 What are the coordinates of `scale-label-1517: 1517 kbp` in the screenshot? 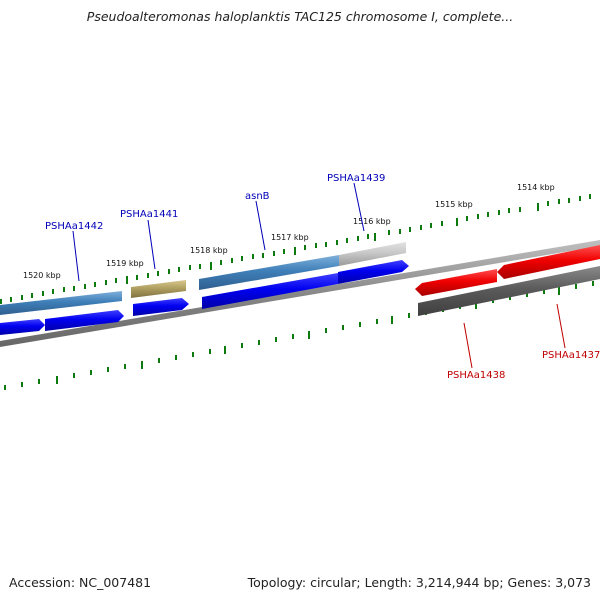 It's located at (290, 237).